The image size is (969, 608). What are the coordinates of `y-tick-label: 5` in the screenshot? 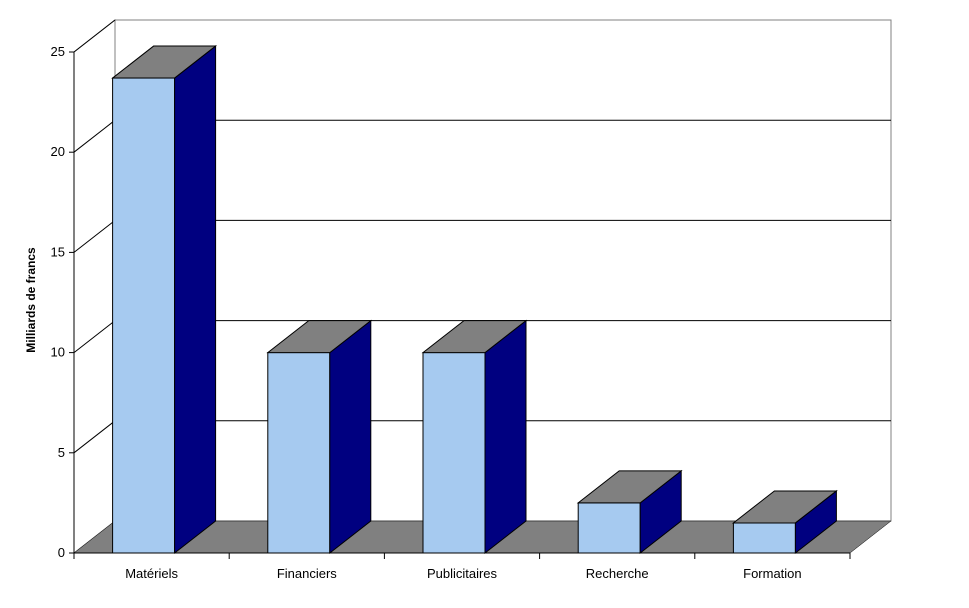 It's located at (61, 452).